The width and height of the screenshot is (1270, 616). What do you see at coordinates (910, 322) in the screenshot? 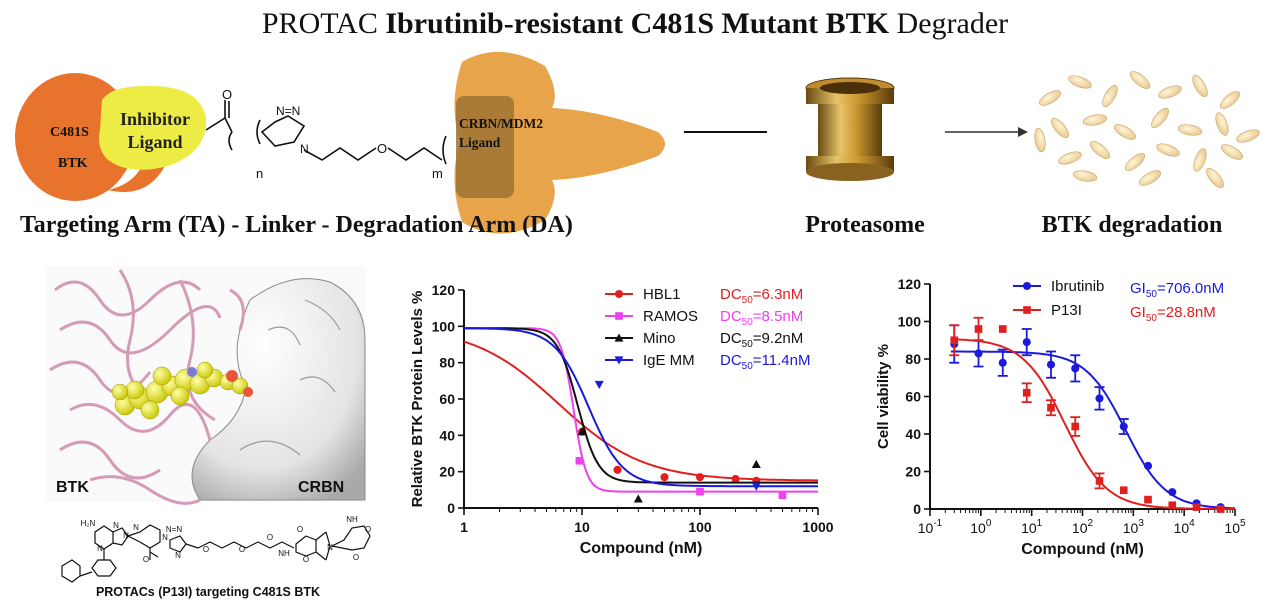
I see `y-tick-label: 100` at bounding box center [910, 322].